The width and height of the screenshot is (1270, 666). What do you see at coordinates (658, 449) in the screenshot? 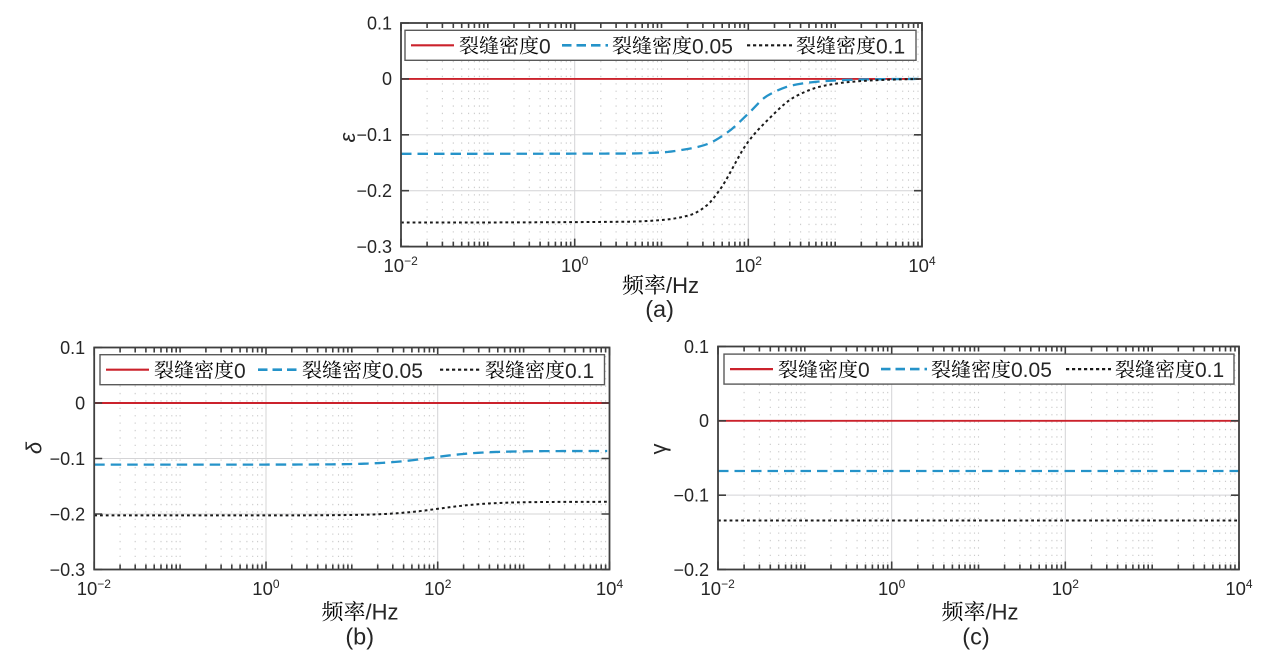
I see `svg-text: γ` at bounding box center [658, 449].